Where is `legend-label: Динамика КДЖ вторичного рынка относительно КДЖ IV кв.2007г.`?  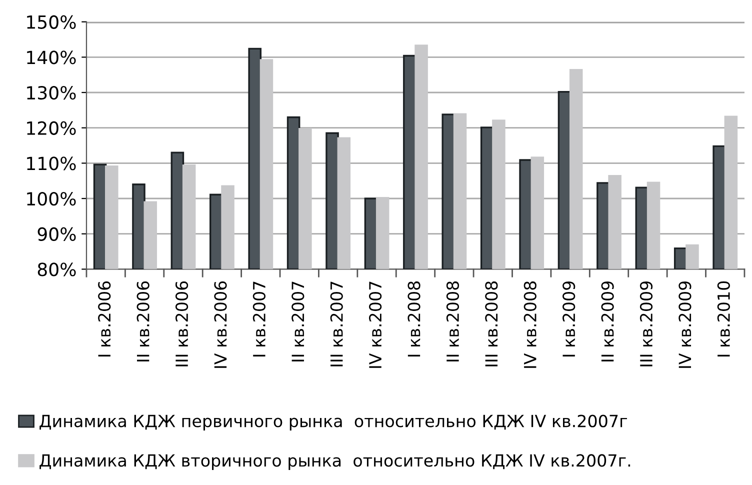
legend-label: Динамика КДЖ вторичного рынка относительно КДЖ IV кв.2007г. is located at coordinates (335, 462).